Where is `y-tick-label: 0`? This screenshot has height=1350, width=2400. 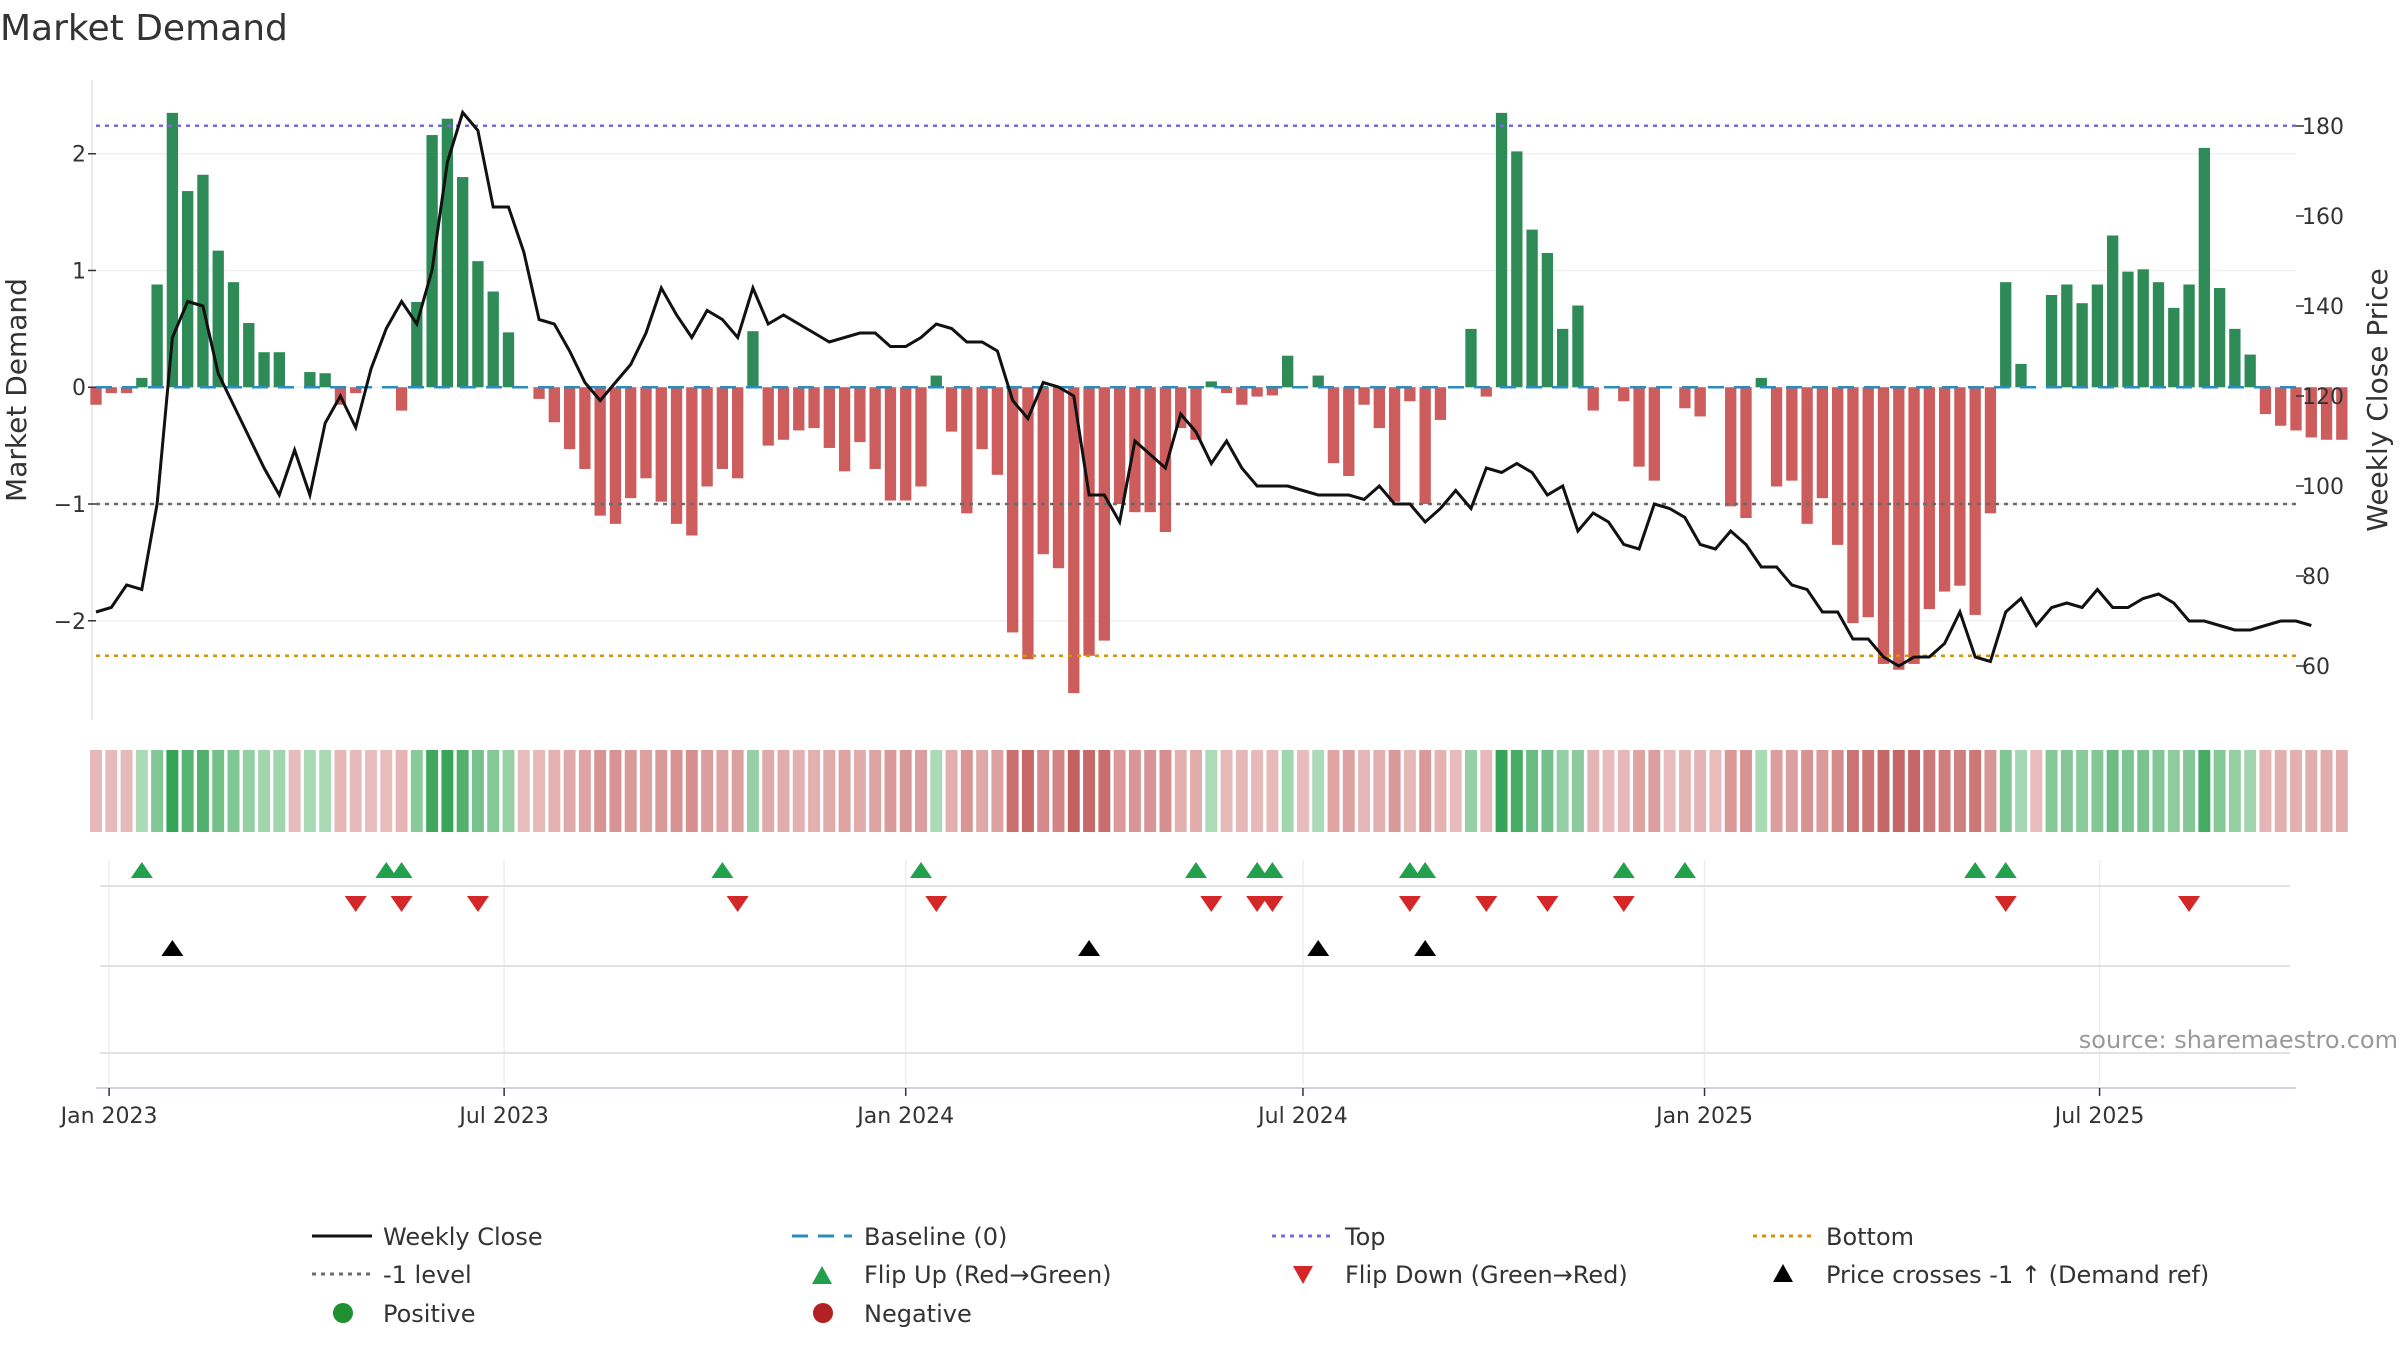 y-tick-label: 0 is located at coordinates (79, 388).